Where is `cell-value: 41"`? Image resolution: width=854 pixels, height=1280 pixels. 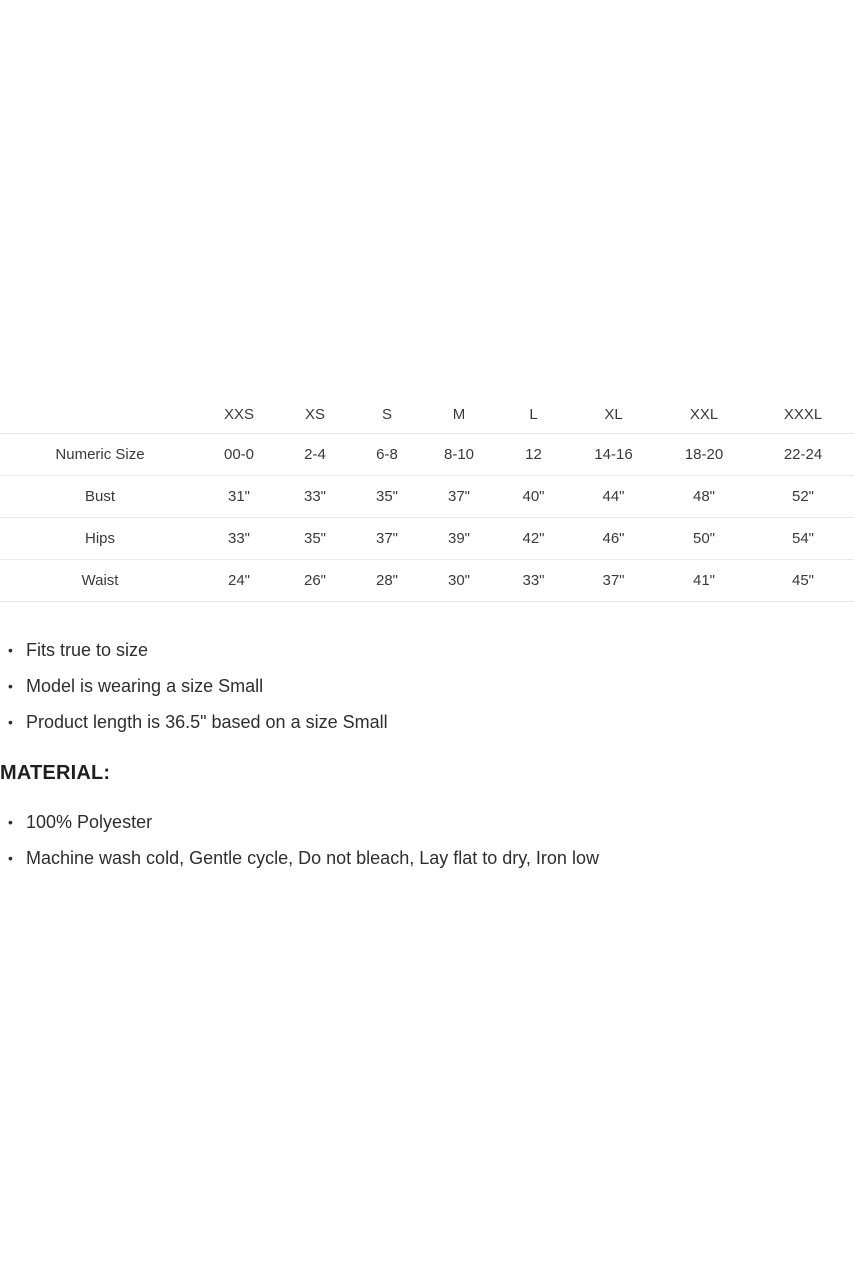
cell-value: 41" is located at coordinates (704, 580).